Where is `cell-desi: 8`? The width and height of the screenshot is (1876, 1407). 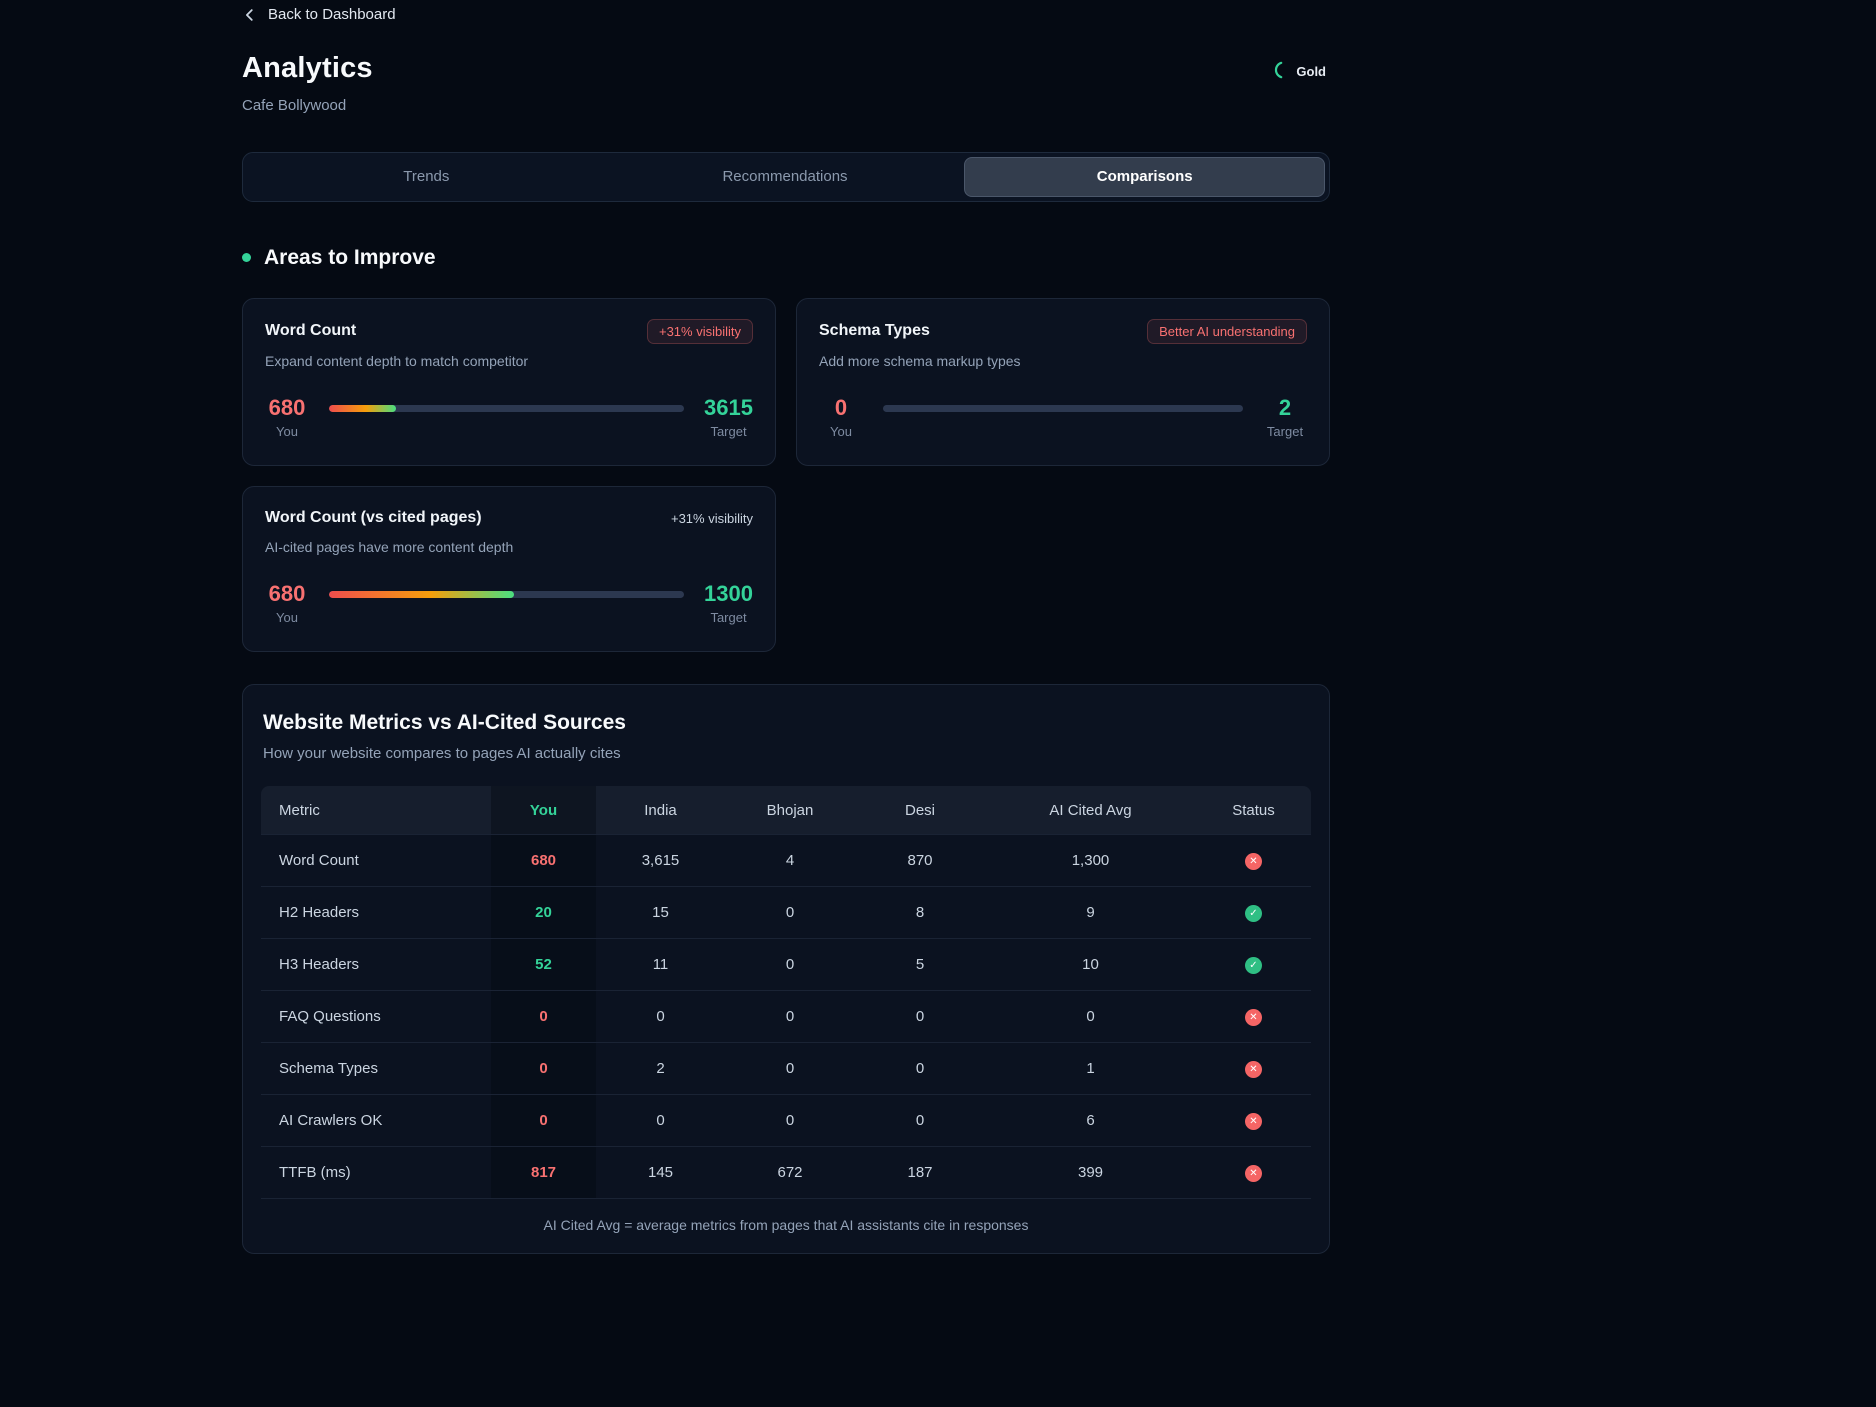
cell-desi: 8 is located at coordinates (920, 913).